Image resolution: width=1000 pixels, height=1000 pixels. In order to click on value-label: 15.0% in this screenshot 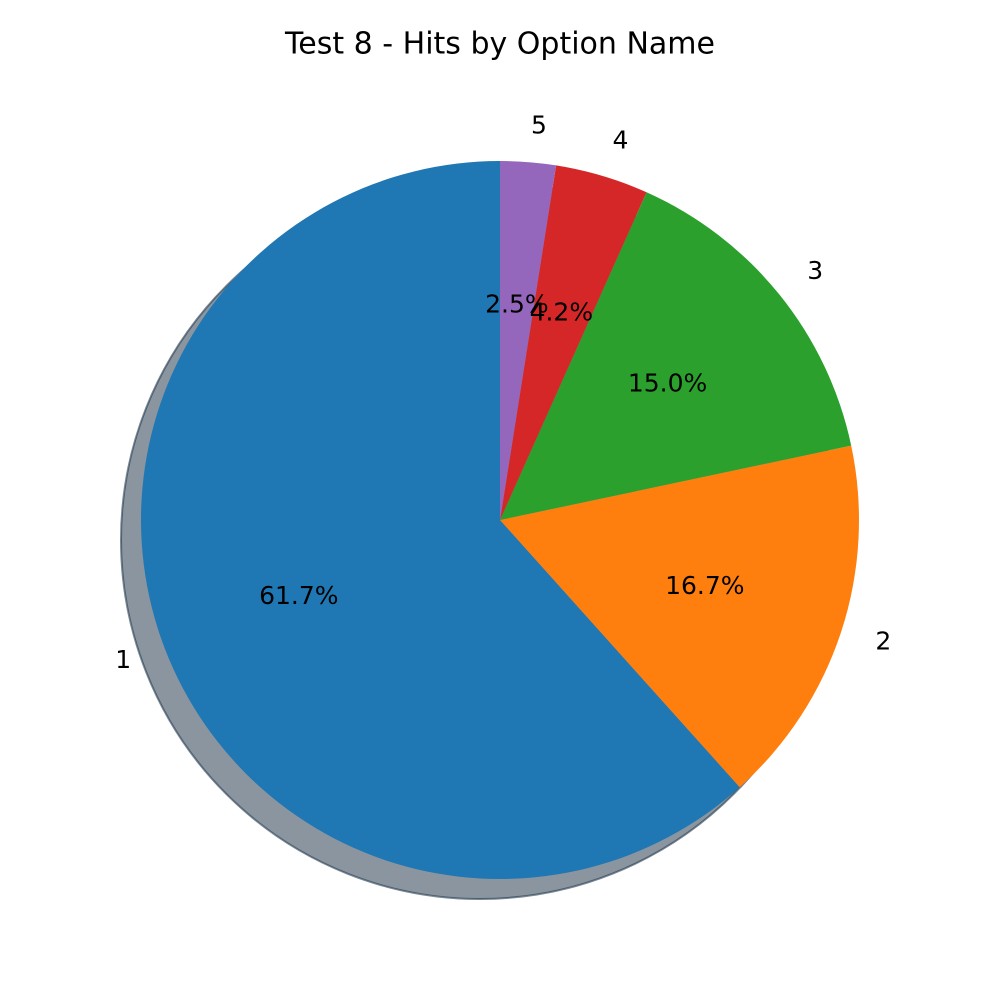, I will do `click(667, 383)`.